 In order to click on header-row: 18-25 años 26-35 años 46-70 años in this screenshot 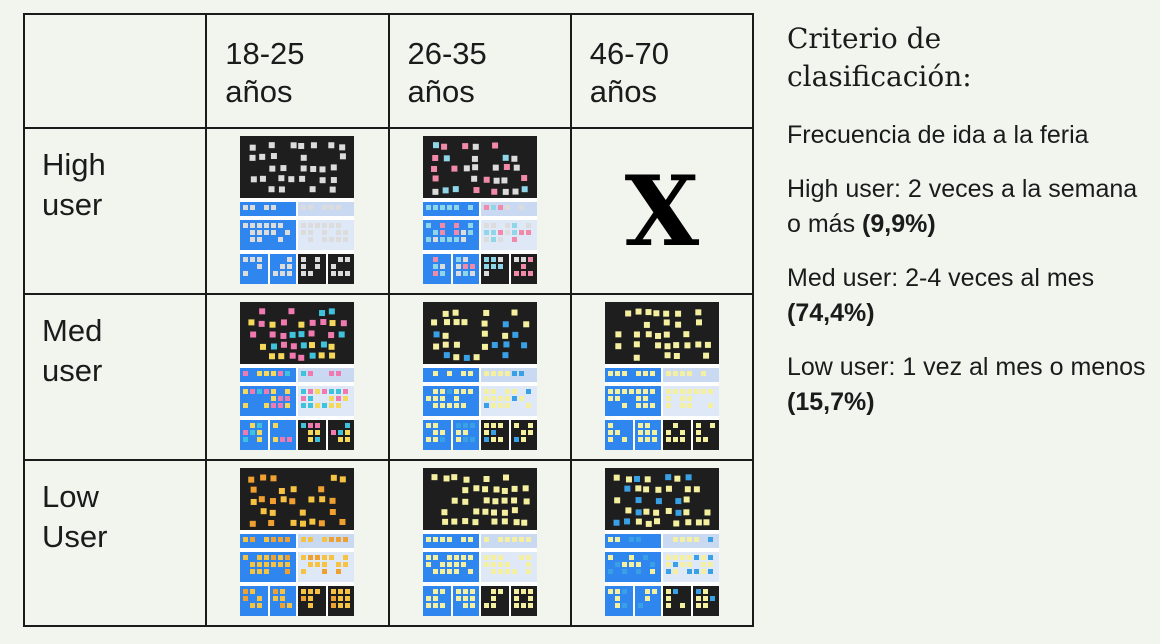, I will do `click(388, 71)`.